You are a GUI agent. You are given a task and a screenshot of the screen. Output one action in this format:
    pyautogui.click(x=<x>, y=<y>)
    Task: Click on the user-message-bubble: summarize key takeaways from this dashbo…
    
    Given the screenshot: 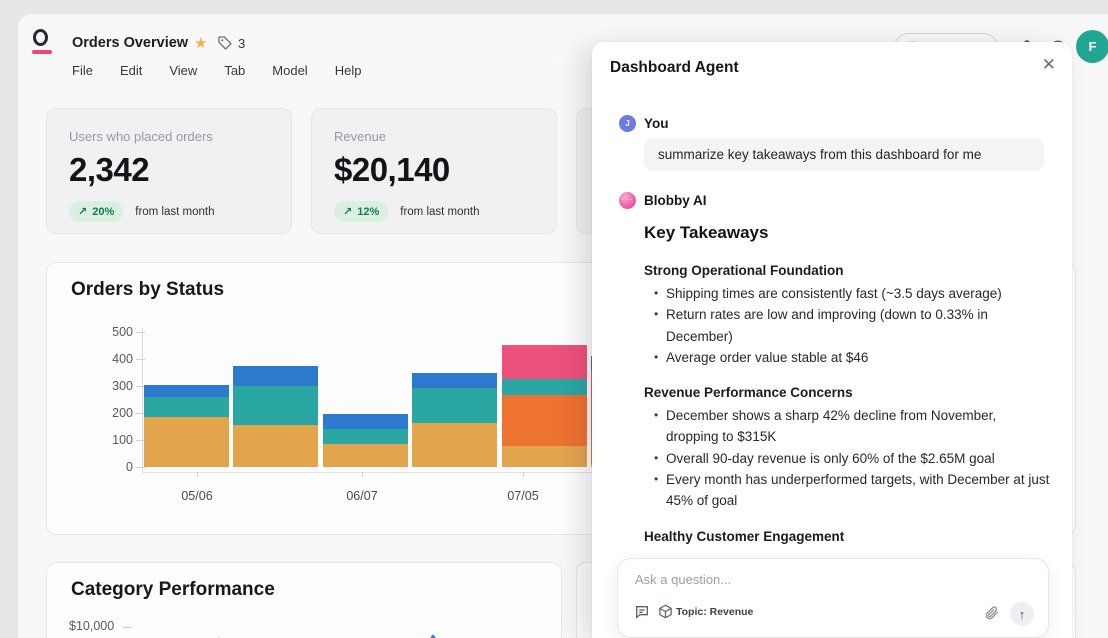 What is the action you would take?
    pyautogui.click(x=844, y=154)
    